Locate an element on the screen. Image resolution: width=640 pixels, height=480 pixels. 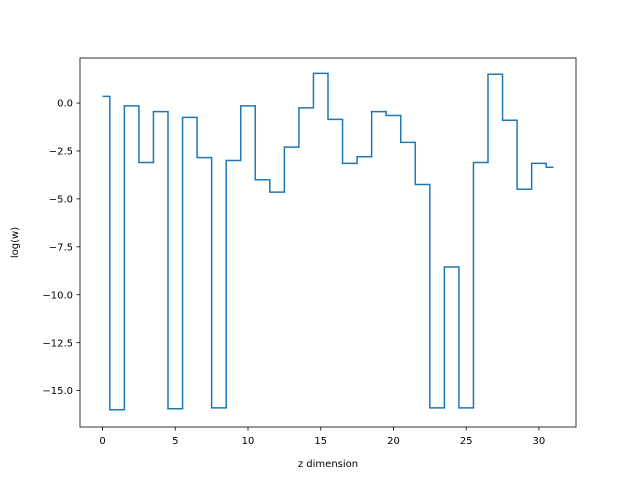
y-tick-label: −5.0 is located at coordinates (61, 199).